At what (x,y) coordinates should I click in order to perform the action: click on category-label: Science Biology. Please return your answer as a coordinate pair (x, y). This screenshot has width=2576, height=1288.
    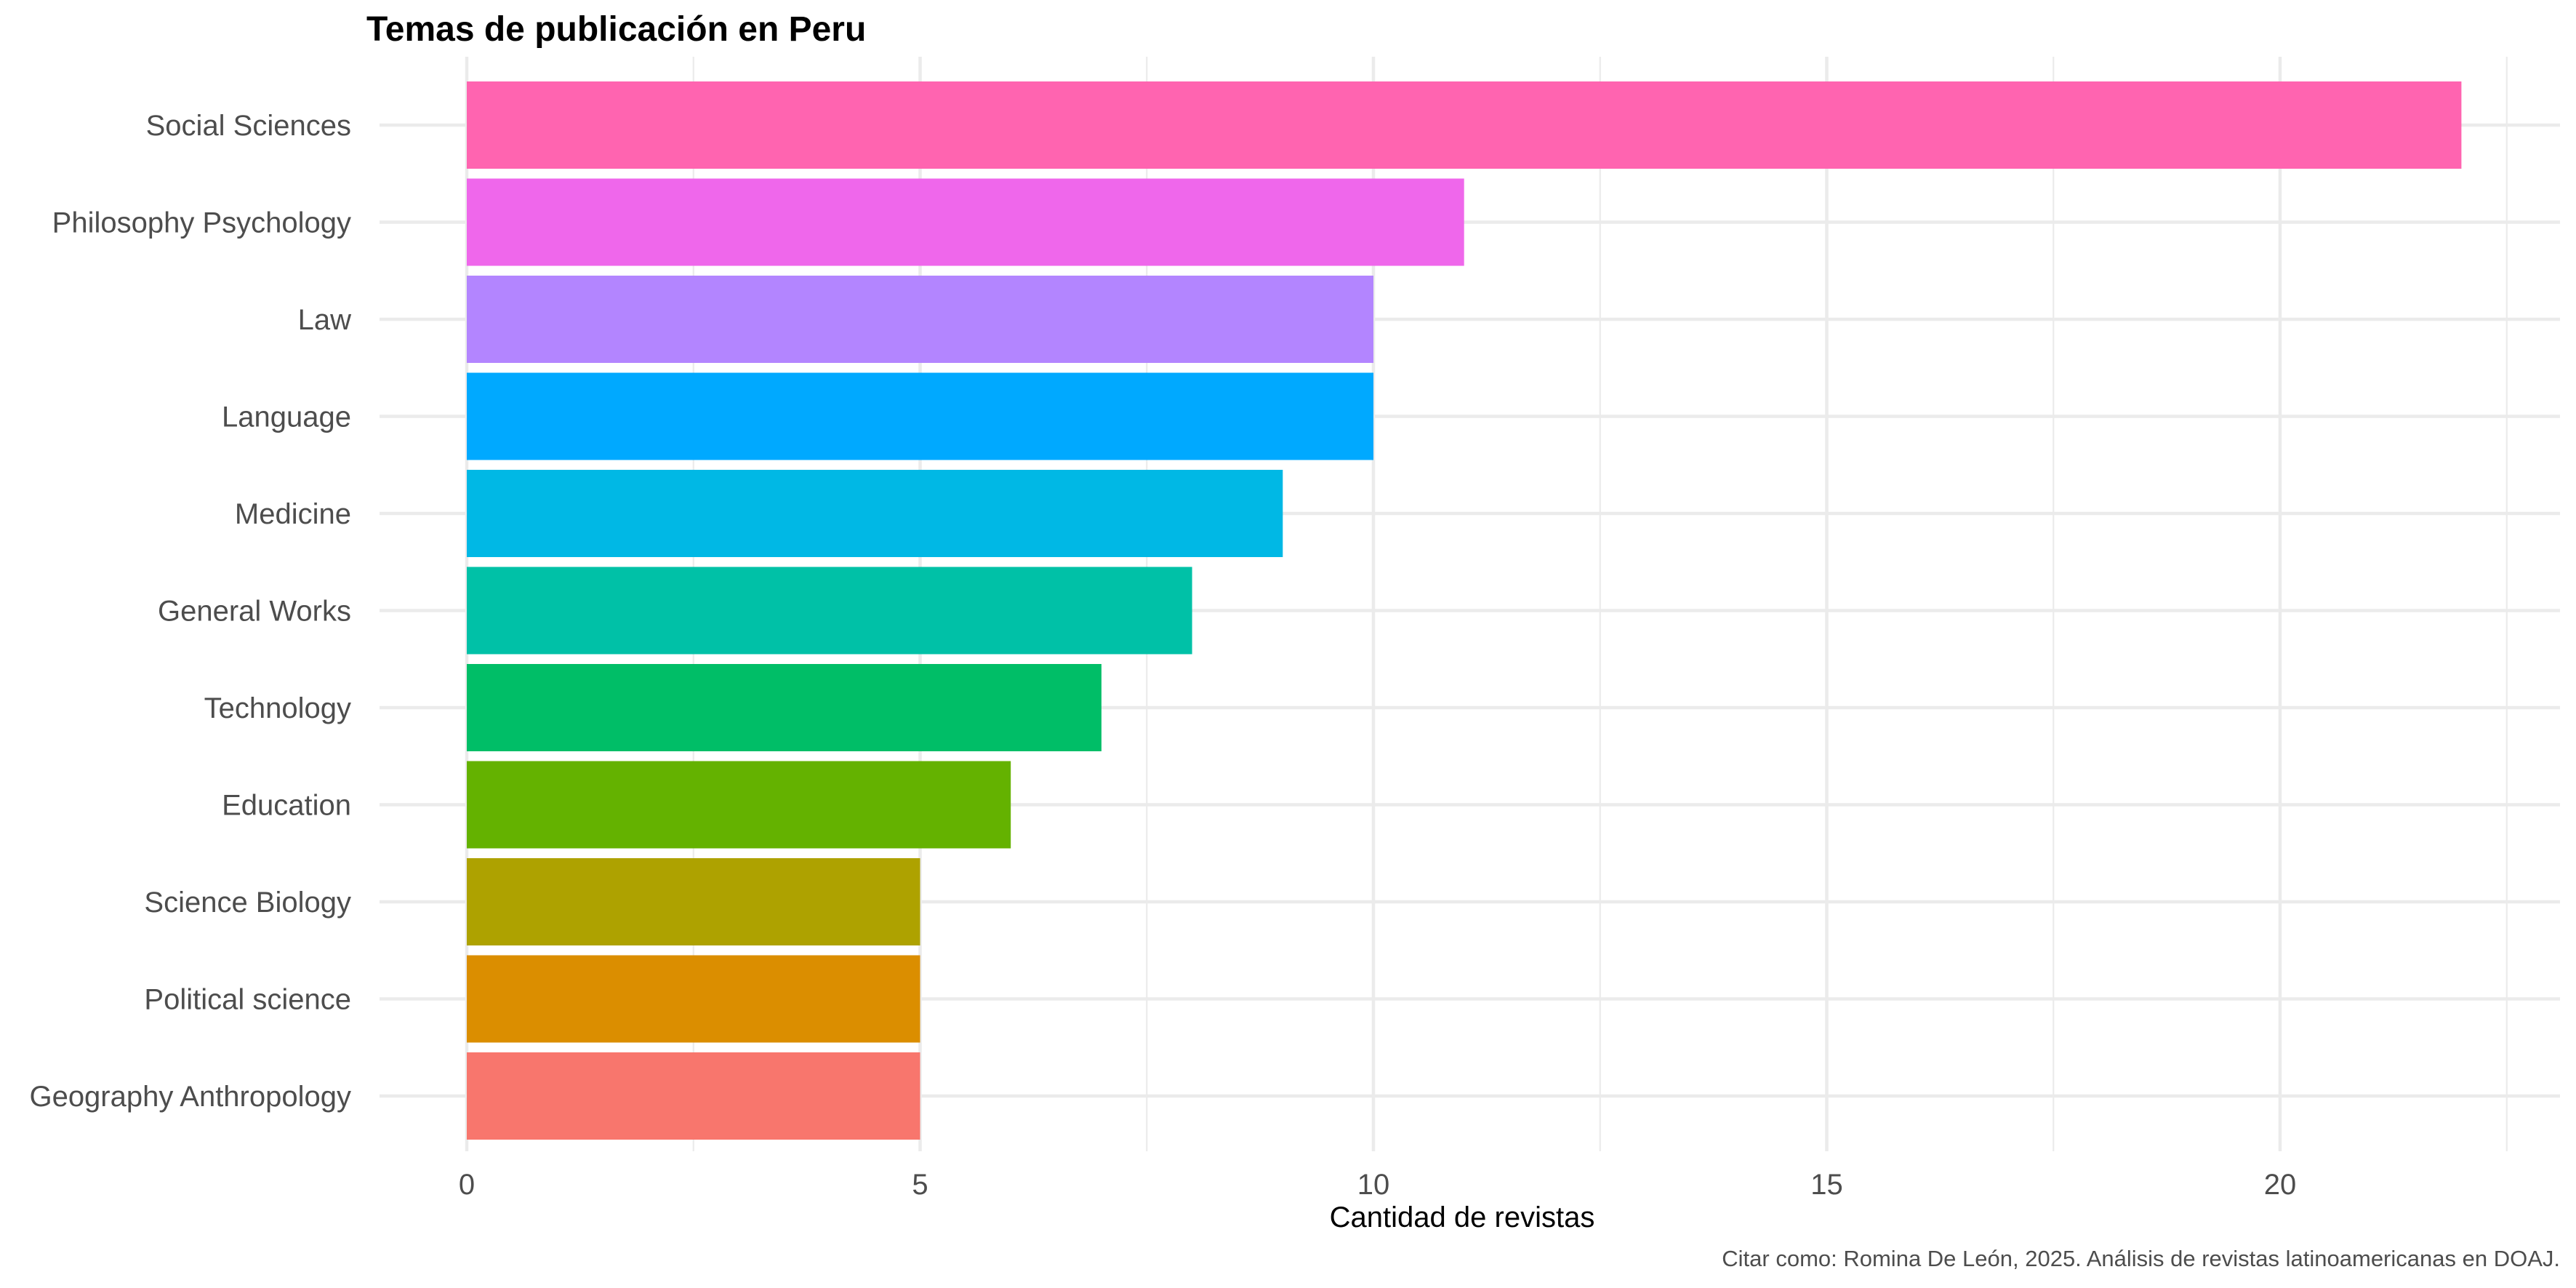
    Looking at the image, I should click on (247, 903).